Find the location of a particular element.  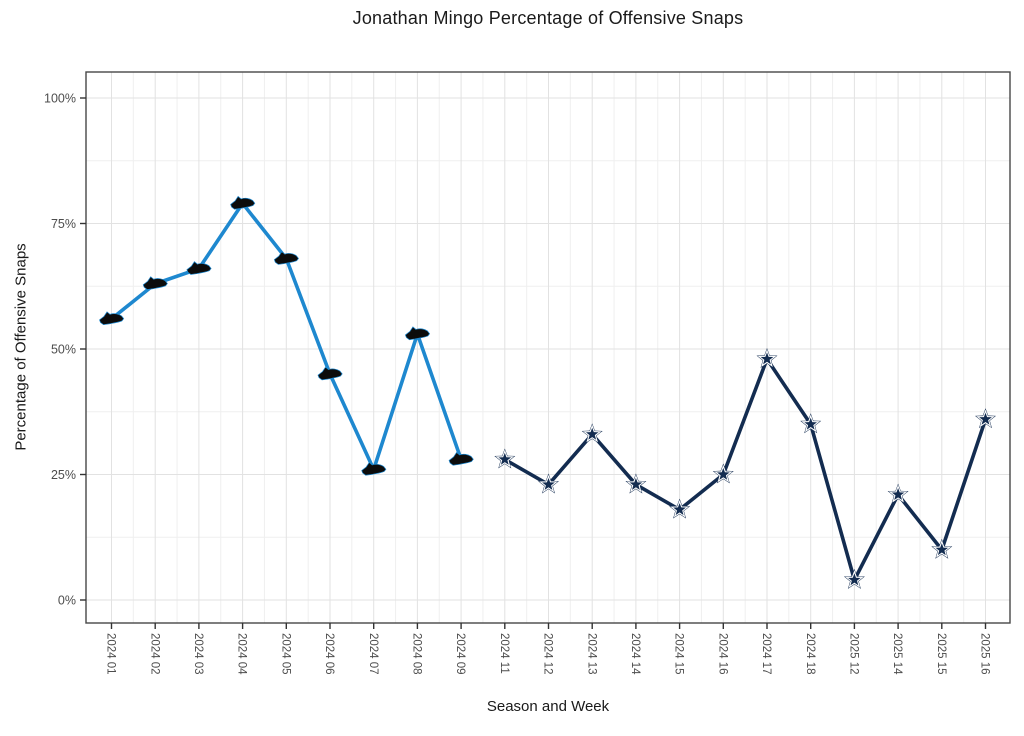

x-tick-label: 2024 05 is located at coordinates (285, 654).